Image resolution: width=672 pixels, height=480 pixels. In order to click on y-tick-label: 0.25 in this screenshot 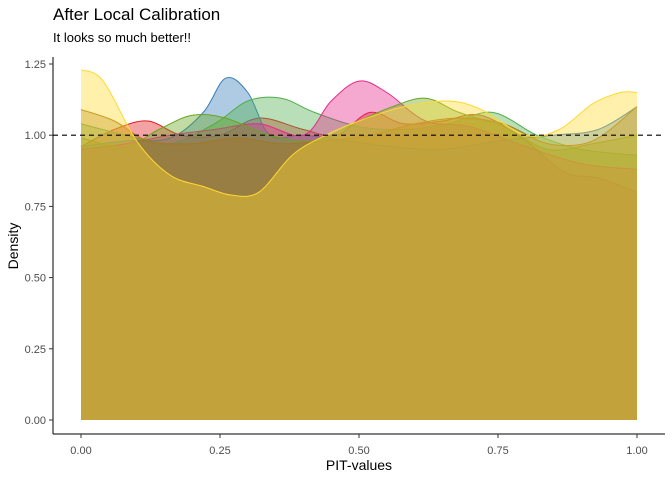, I will do `click(35, 350)`.